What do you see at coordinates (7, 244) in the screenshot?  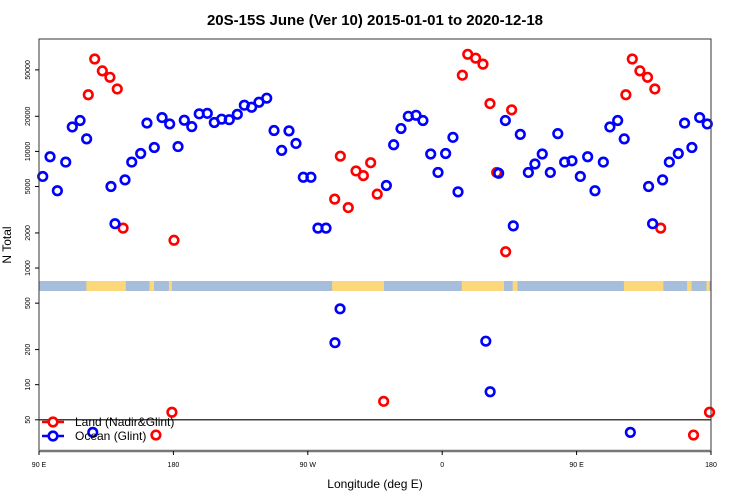 I see `y-axis-title: N Total` at bounding box center [7, 244].